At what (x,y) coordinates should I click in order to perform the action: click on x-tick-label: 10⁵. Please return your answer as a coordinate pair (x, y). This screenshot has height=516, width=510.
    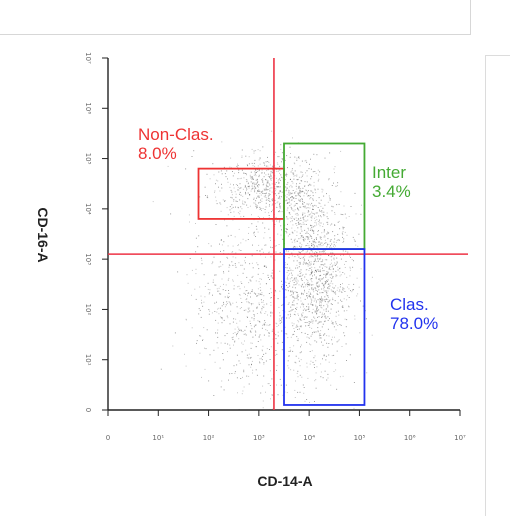
    Looking at the image, I should click on (360, 438).